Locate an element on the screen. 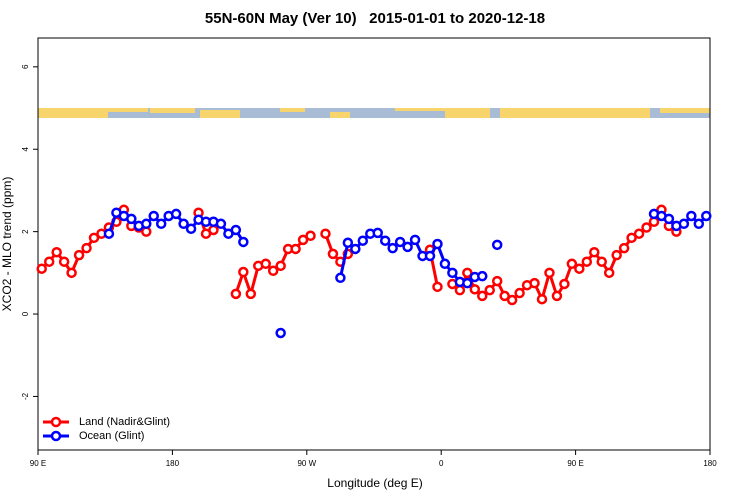 Image resolution: width=750 pixels, height=500 pixels. y-tick-label: 2 is located at coordinates (25, 231).